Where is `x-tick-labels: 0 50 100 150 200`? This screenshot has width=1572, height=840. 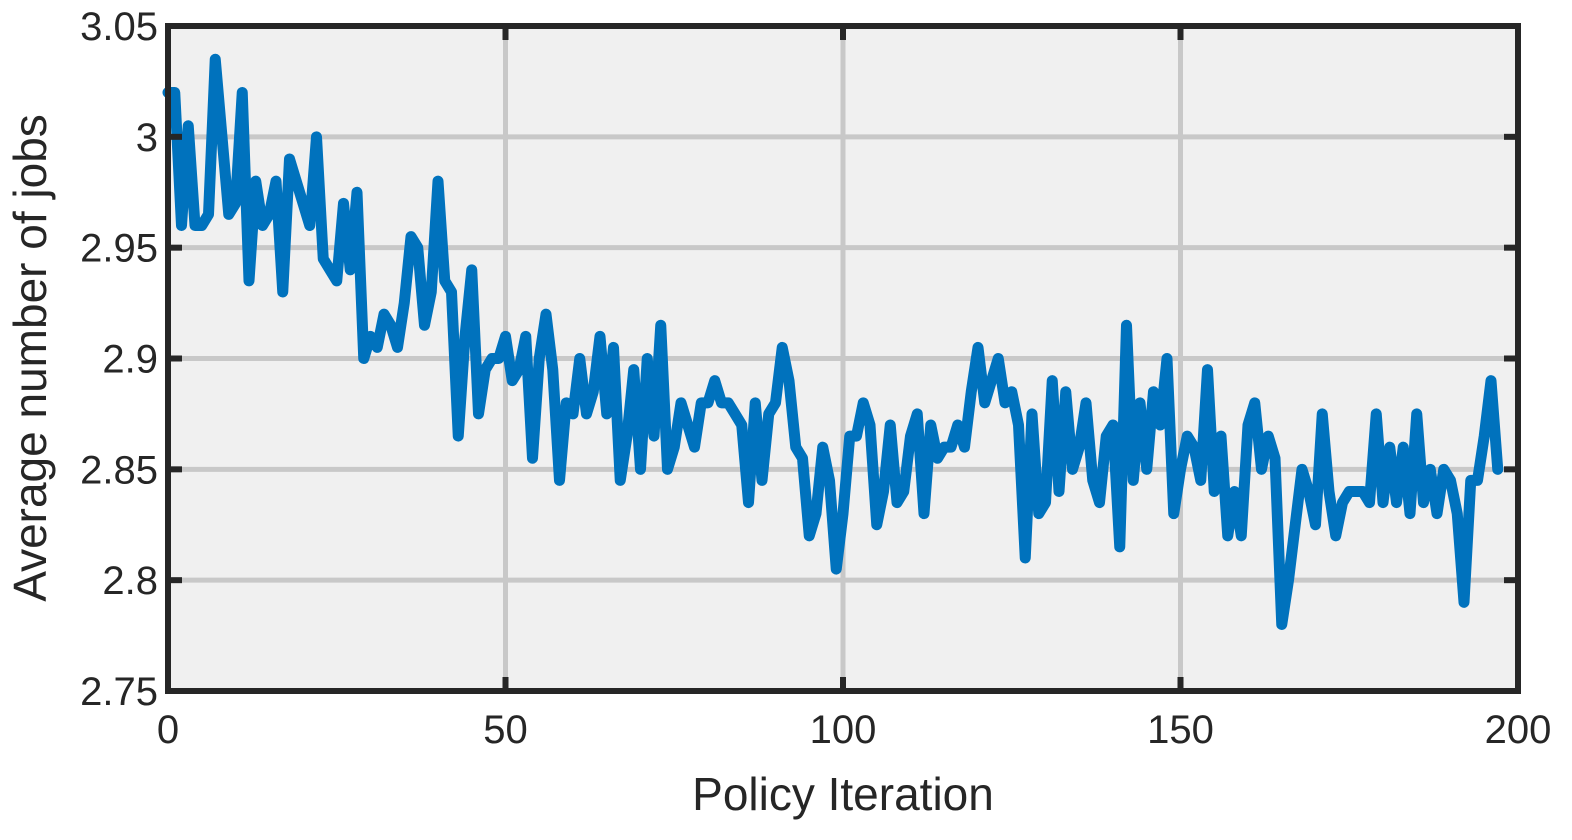
x-tick-labels: 0 50 100 150 200 is located at coordinates (854, 730).